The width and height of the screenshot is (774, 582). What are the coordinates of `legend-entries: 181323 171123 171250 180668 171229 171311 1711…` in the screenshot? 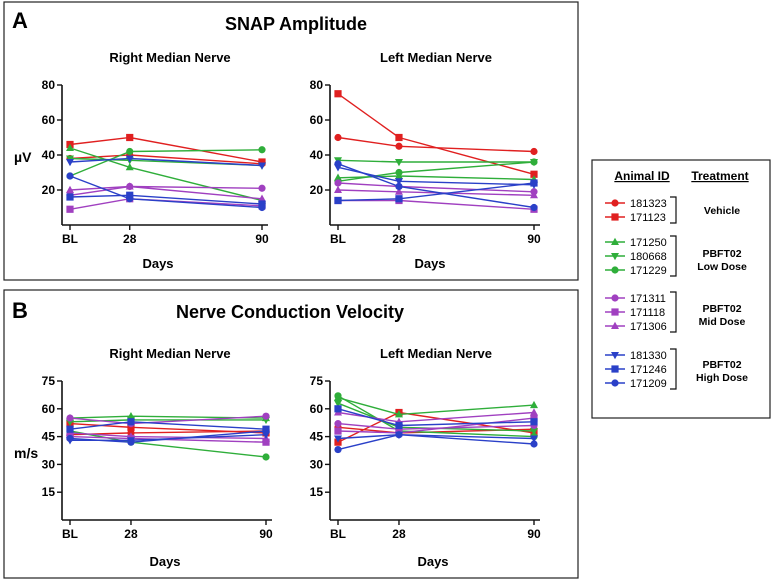 It's located at (641, 293).